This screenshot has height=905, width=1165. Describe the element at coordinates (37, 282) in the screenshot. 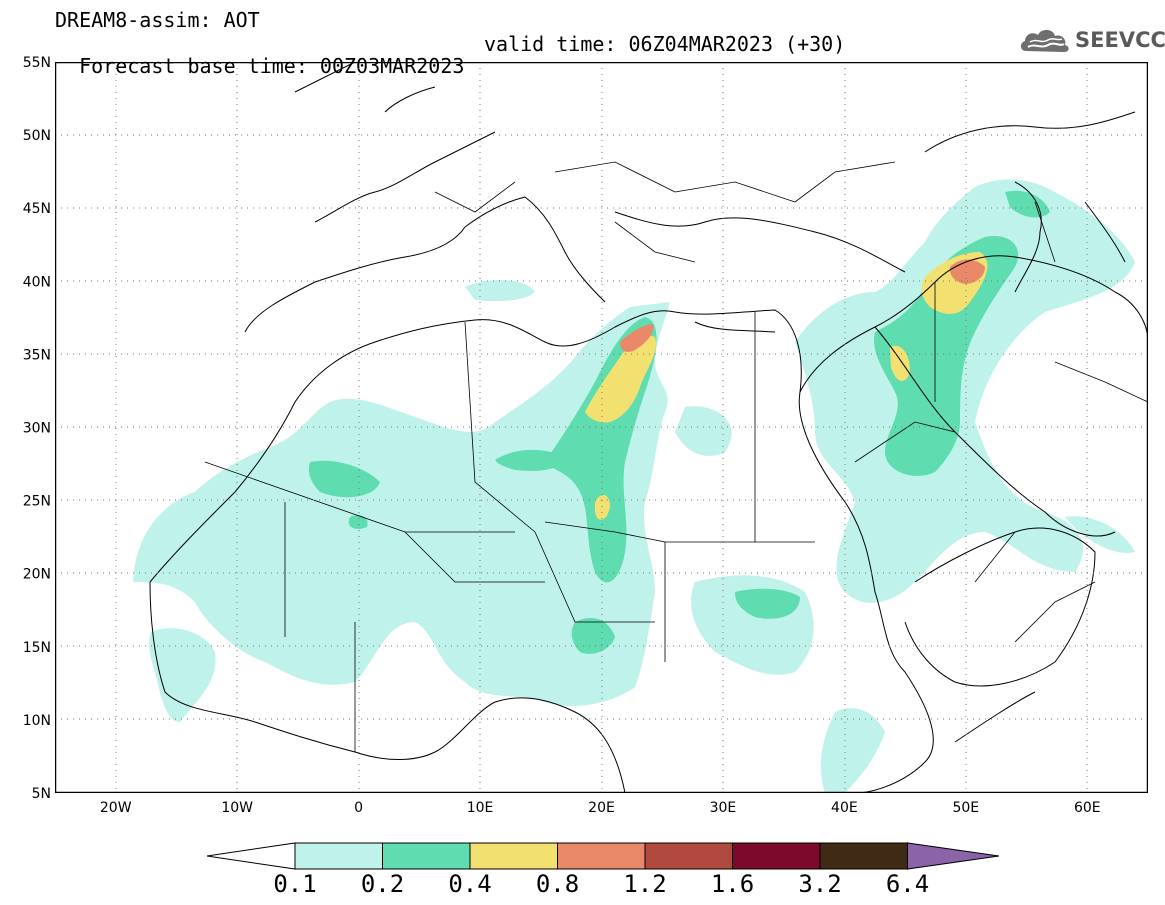

I see `lat-tick-label: 40N` at that location.